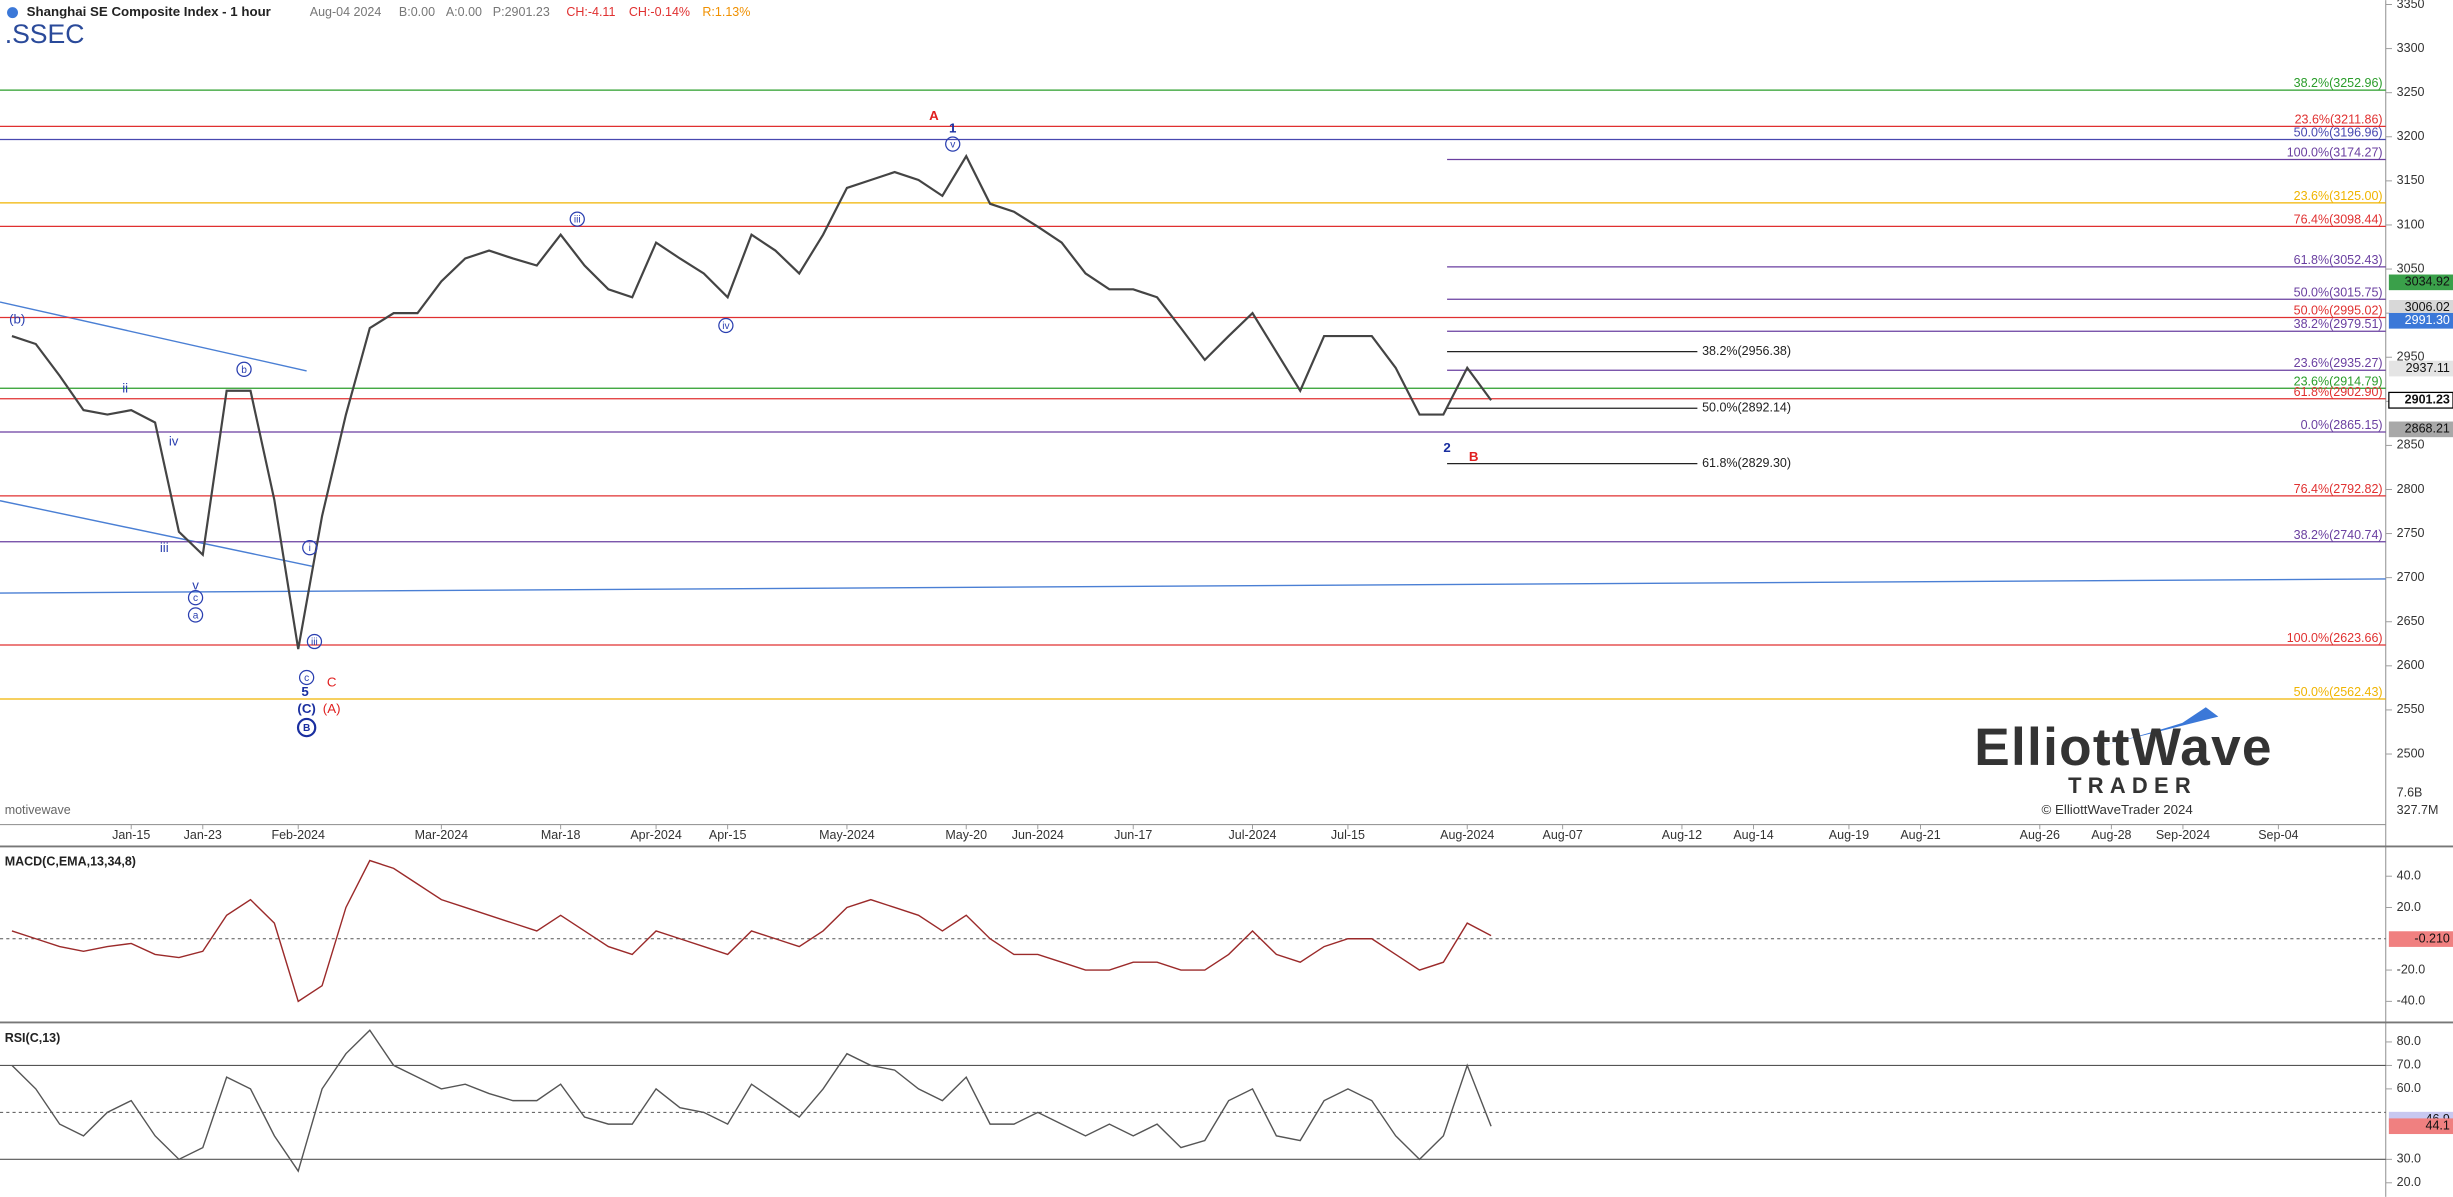 This screenshot has width=2453, height=1197. What do you see at coordinates (2409, 1088) in the screenshot?
I see `y-tick-label: 60.0` at bounding box center [2409, 1088].